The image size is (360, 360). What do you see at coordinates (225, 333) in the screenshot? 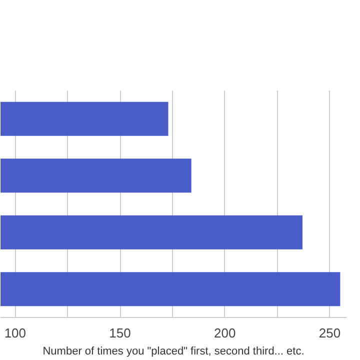
I see `x-tick-label: 200` at bounding box center [225, 333].